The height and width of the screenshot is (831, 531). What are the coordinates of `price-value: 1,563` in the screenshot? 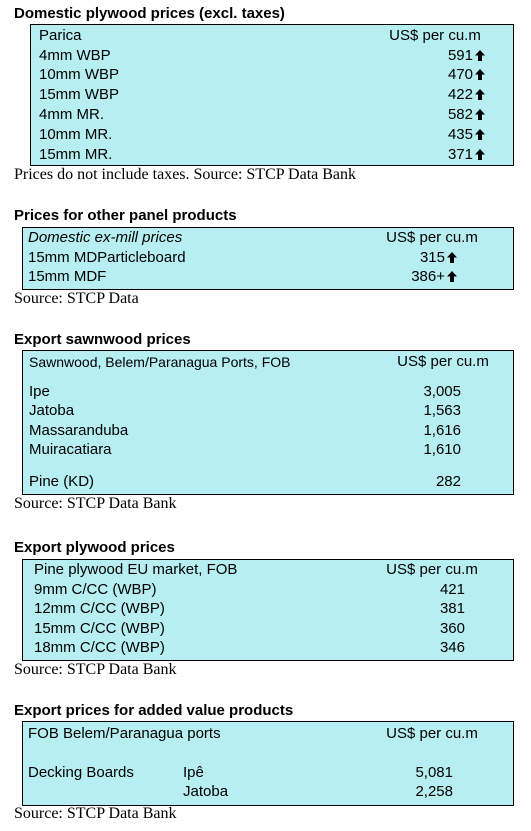 It's located at (407, 411).